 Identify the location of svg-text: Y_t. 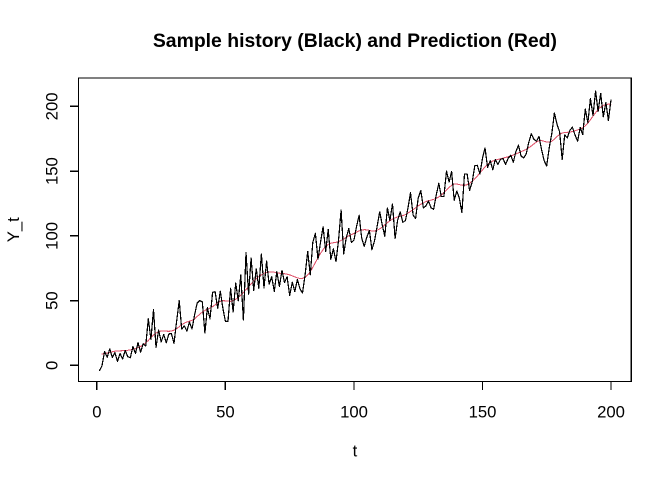
(13, 229).